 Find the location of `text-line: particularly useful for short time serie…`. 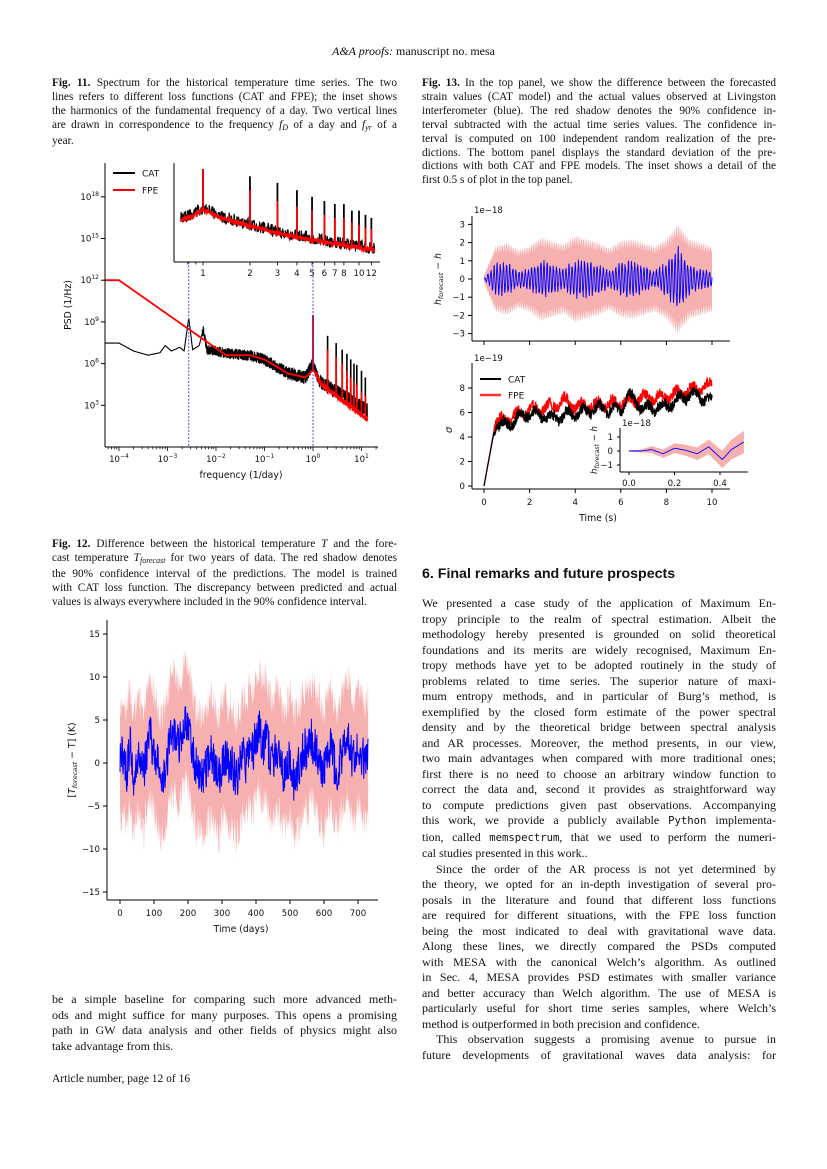

text-line: particularly useful for short time serie… is located at coordinates (599, 1008).